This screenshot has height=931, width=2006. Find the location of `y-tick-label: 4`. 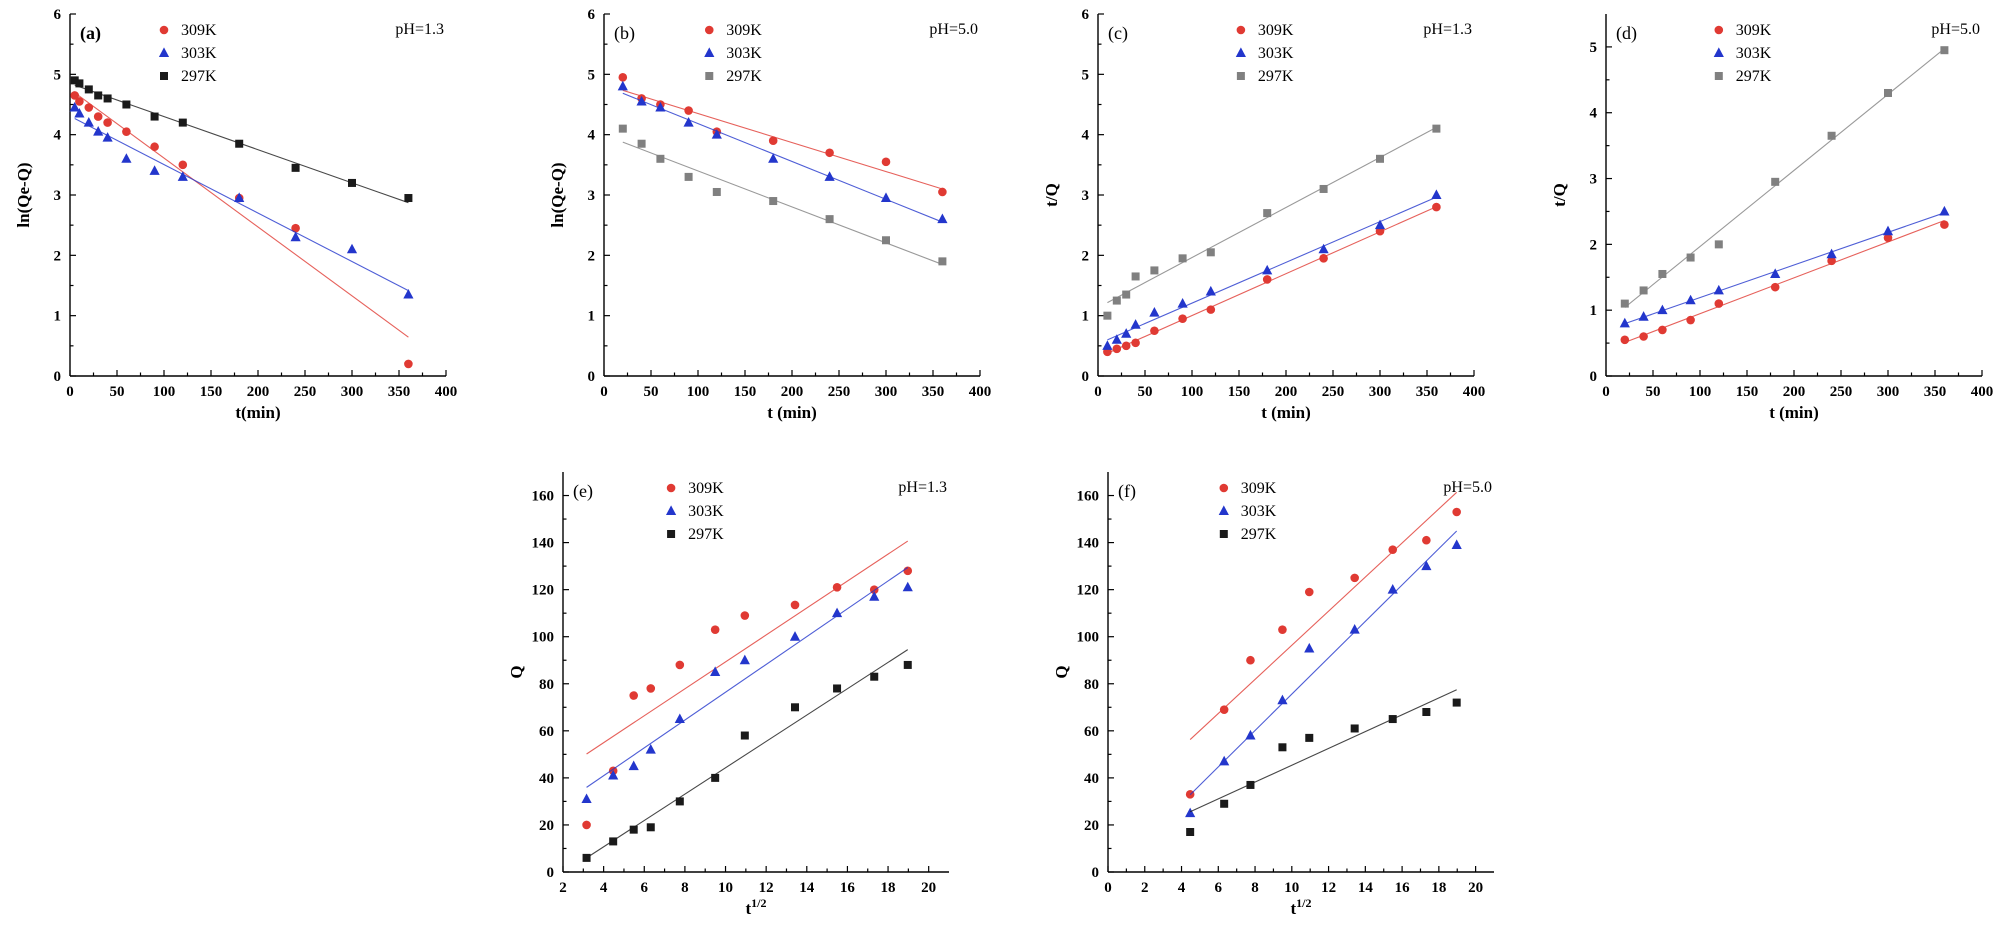

y-tick-label: 4 is located at coordinates (592, 136).